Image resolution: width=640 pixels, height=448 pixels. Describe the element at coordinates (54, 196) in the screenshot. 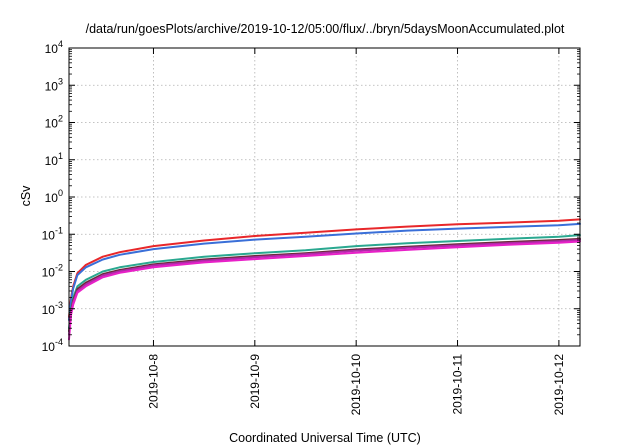

I see `y-tick-label: 10⁰` at that location.